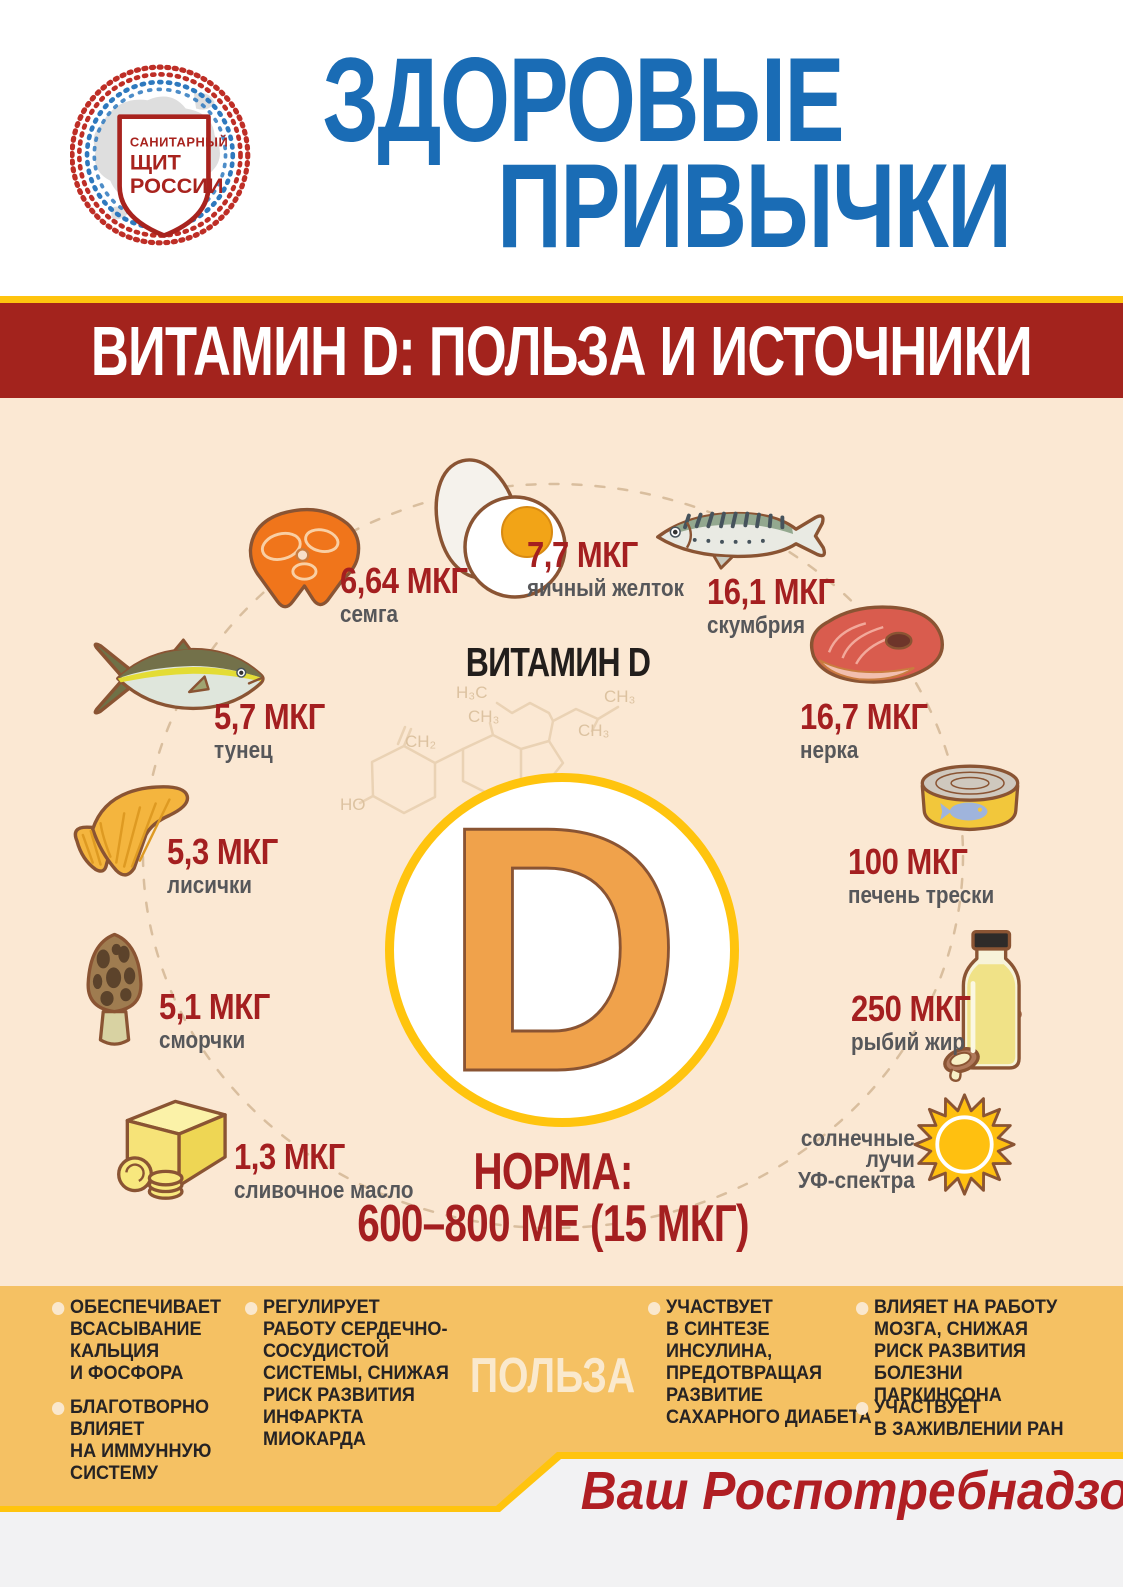 This screenshot has height=1587, width=1123. I want to click on section-banner: ВИТАМИН D: ПОЛЬЗА И ИСТОЧНИКИ, so click(561, 347).